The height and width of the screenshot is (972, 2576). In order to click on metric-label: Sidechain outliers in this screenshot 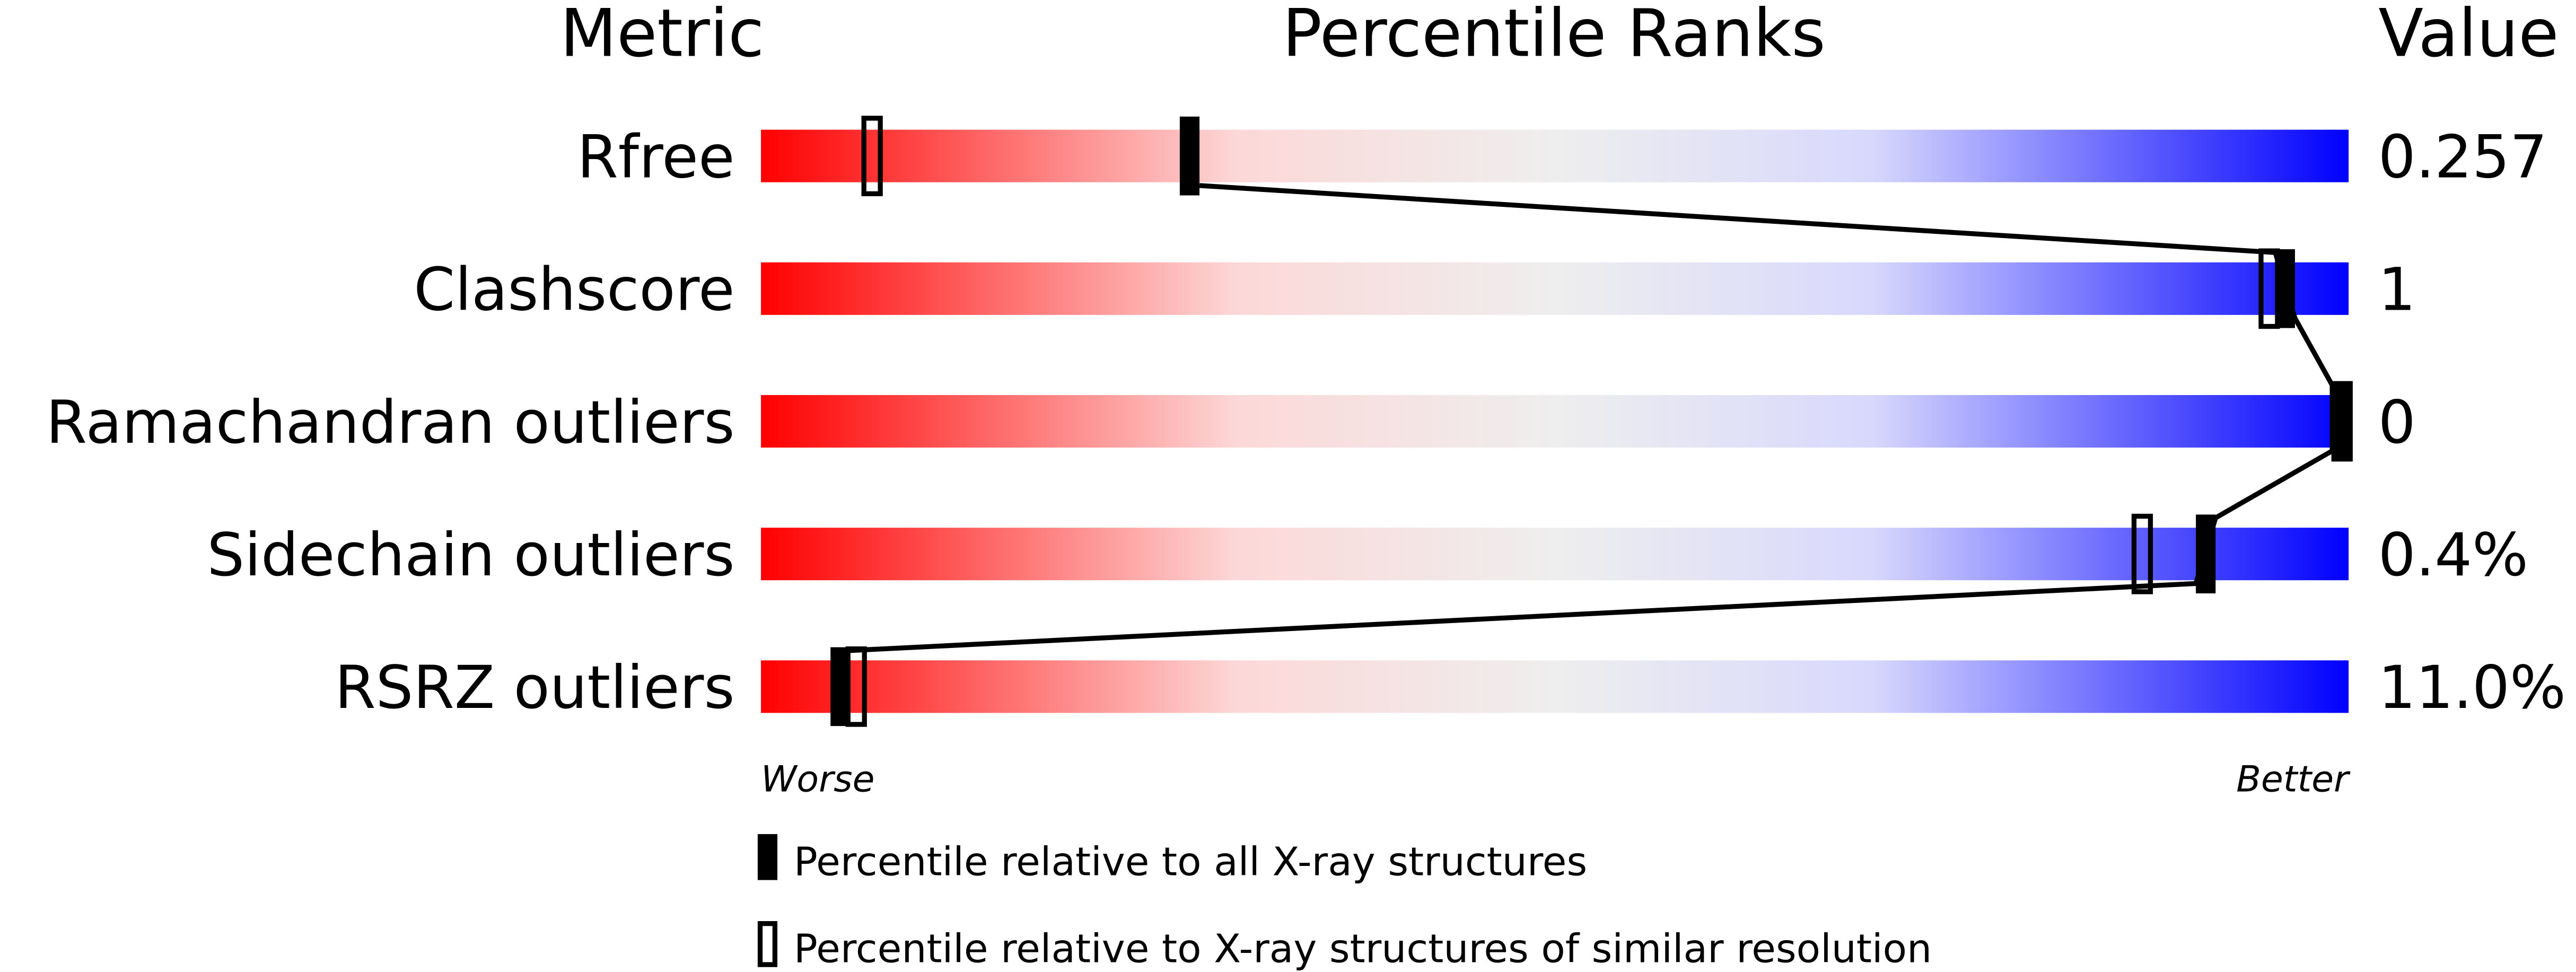, I will do `click(470, 556)`.